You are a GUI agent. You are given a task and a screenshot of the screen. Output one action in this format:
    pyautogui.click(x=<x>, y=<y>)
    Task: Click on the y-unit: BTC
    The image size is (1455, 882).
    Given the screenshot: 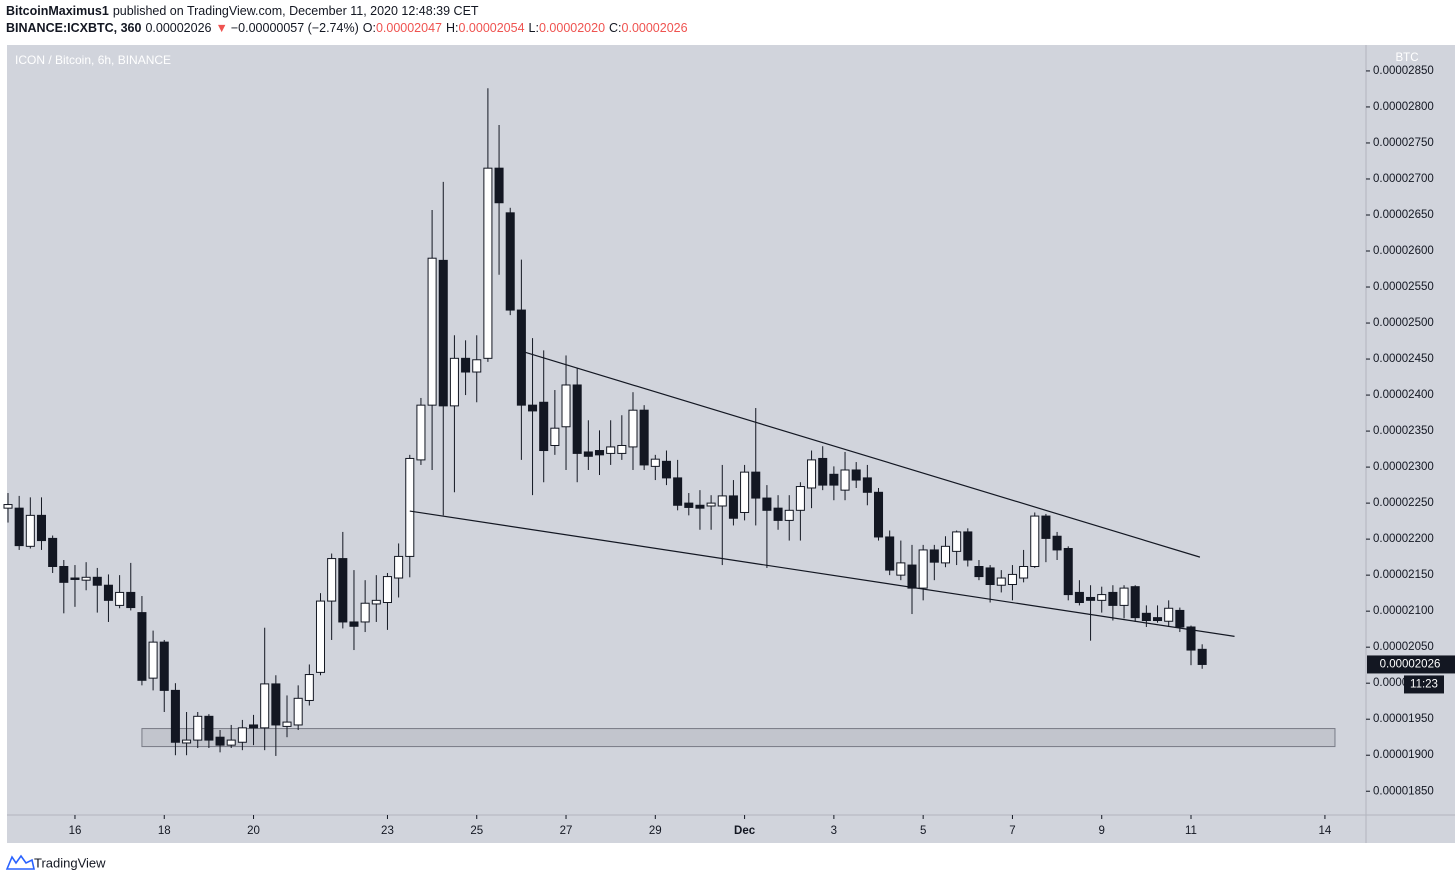 What is the action you would take?
    pyautogui.click(x=1407, y=58)
    